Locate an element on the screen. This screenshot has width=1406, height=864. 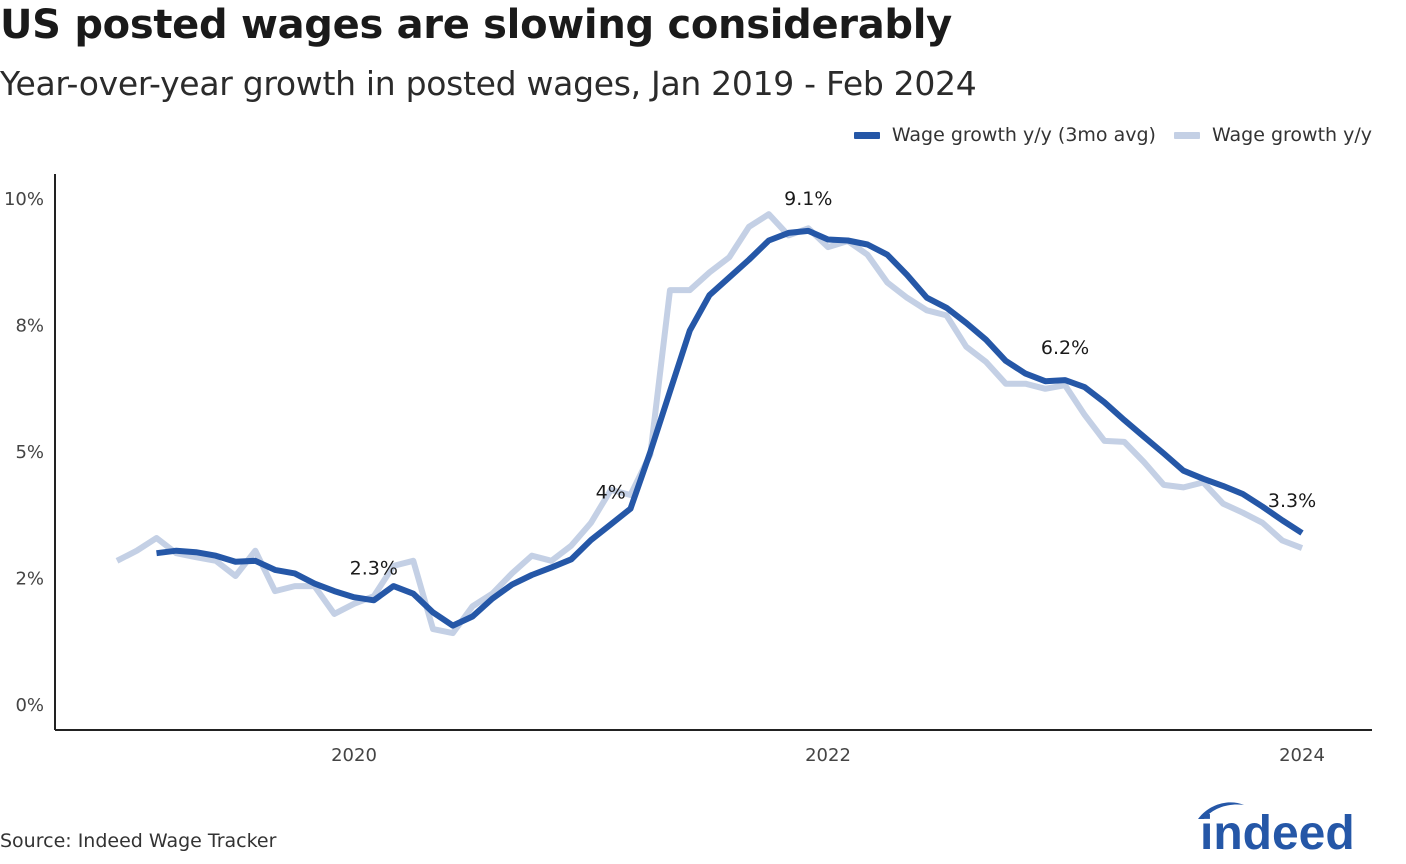
data-label: 6.2% is located at coordinates (1065, 348).